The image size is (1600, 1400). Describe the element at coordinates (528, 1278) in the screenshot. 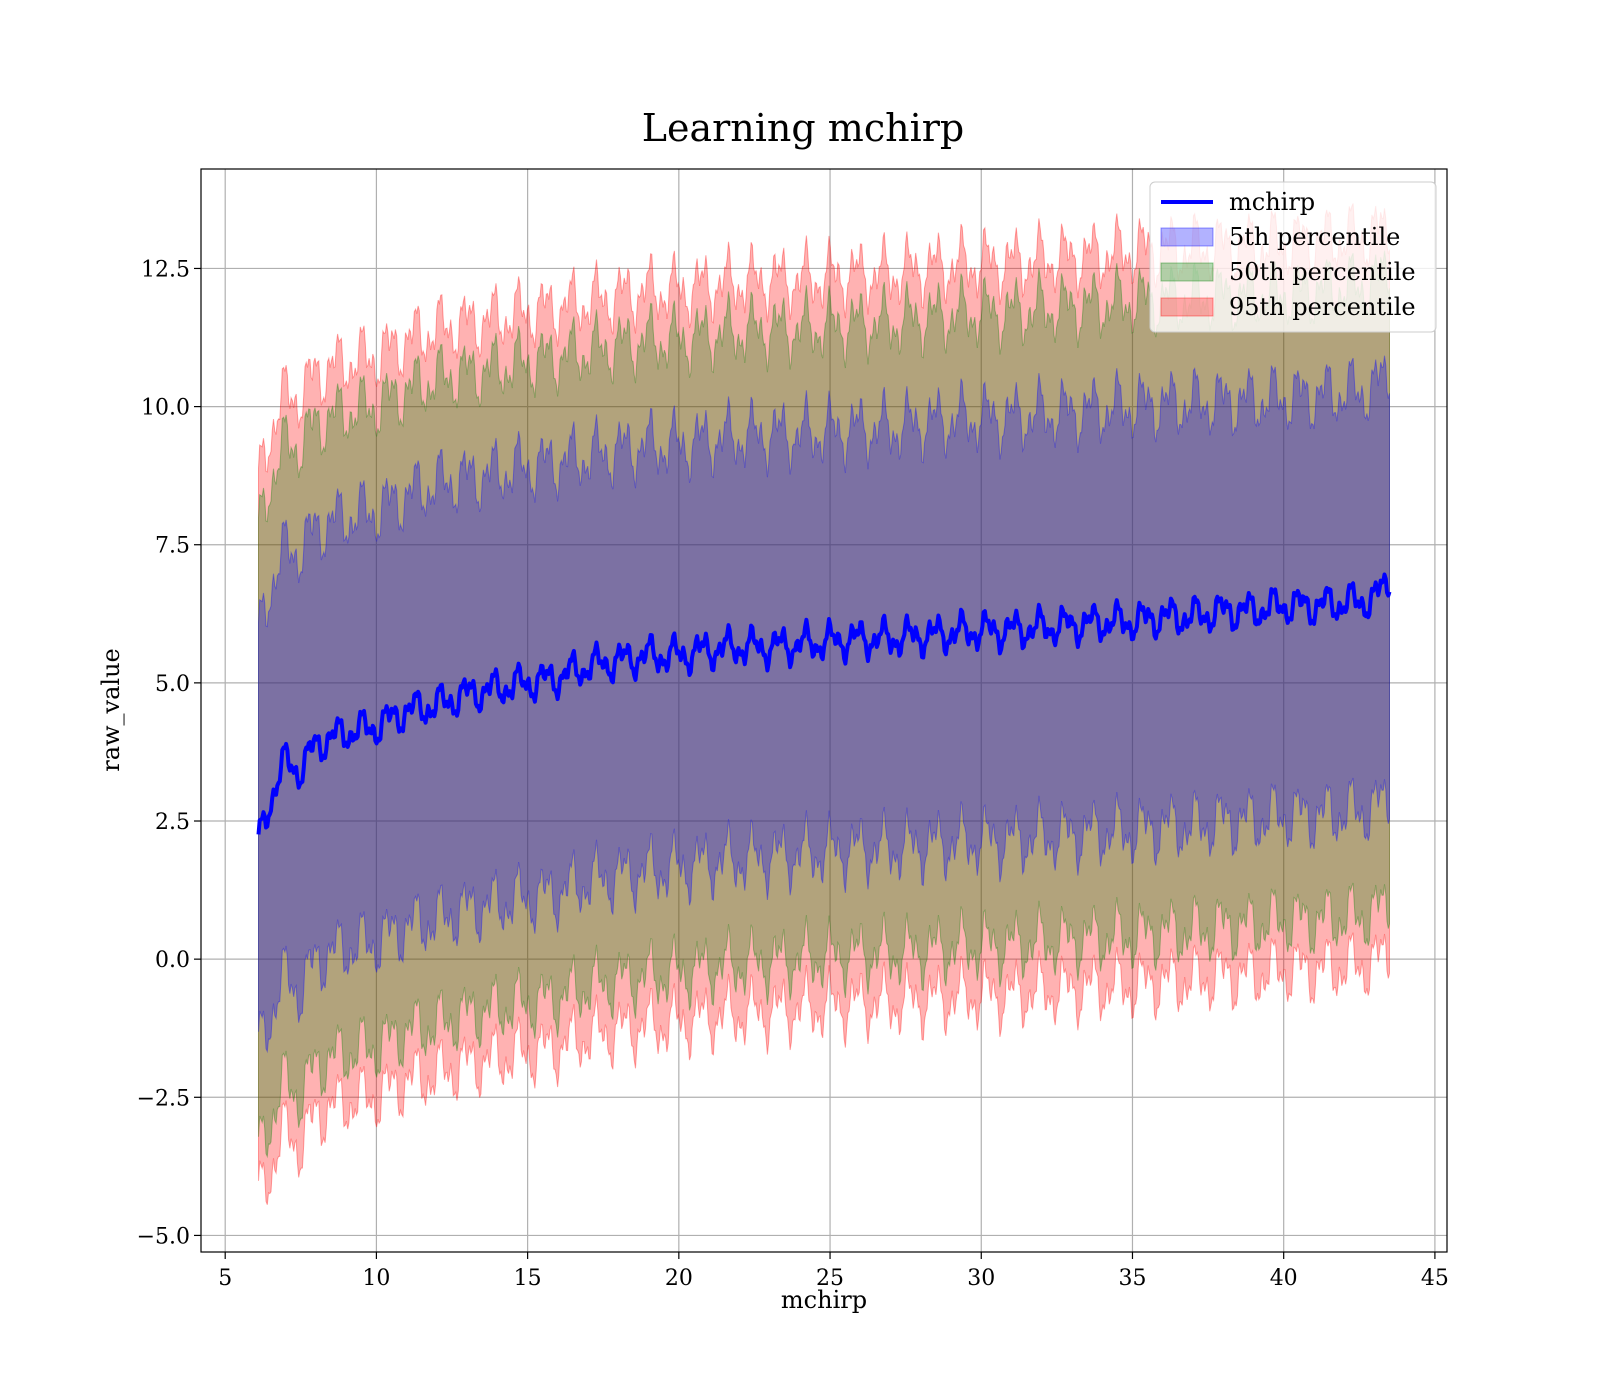

I see `x-tick-label: 15` at that location.